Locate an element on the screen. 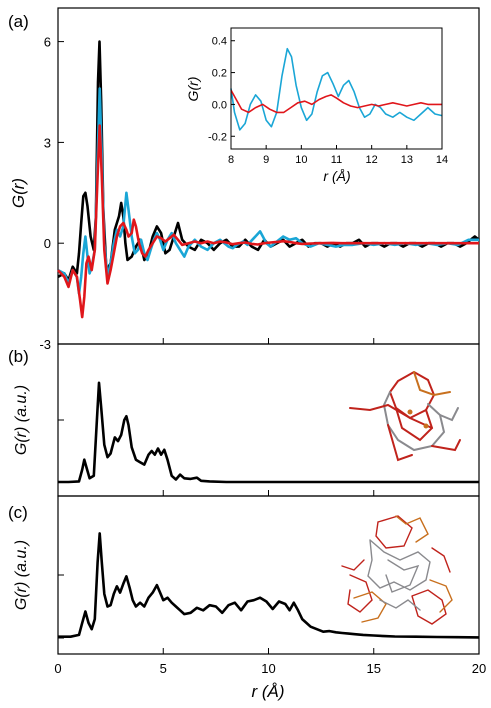  inset-y-label: G(r) is located at coordinates (193, 89).